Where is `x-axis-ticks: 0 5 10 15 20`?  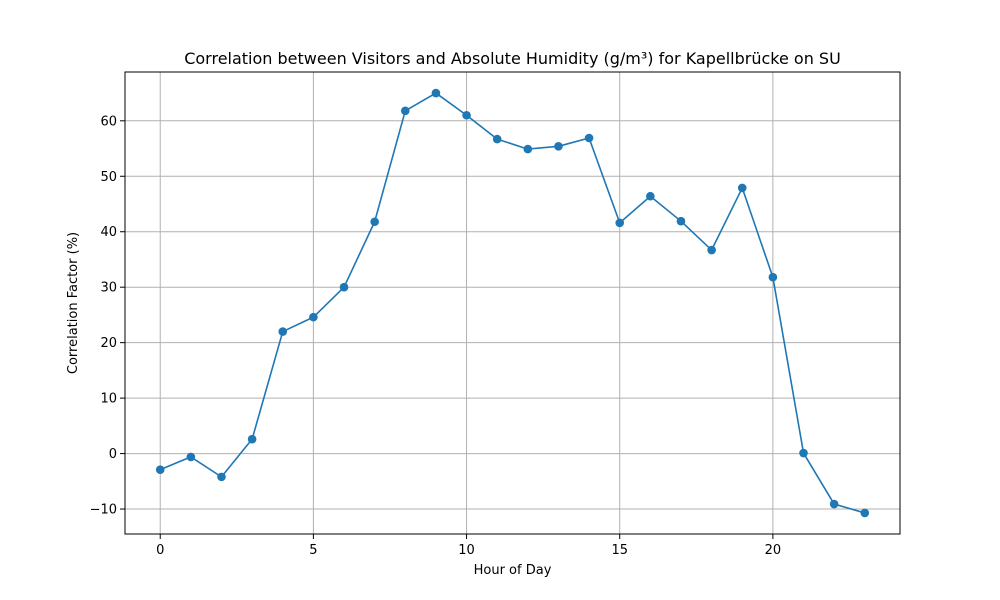
x-axis-ticks: 0 5 10 15 20 is located at coordinates (468, 546).